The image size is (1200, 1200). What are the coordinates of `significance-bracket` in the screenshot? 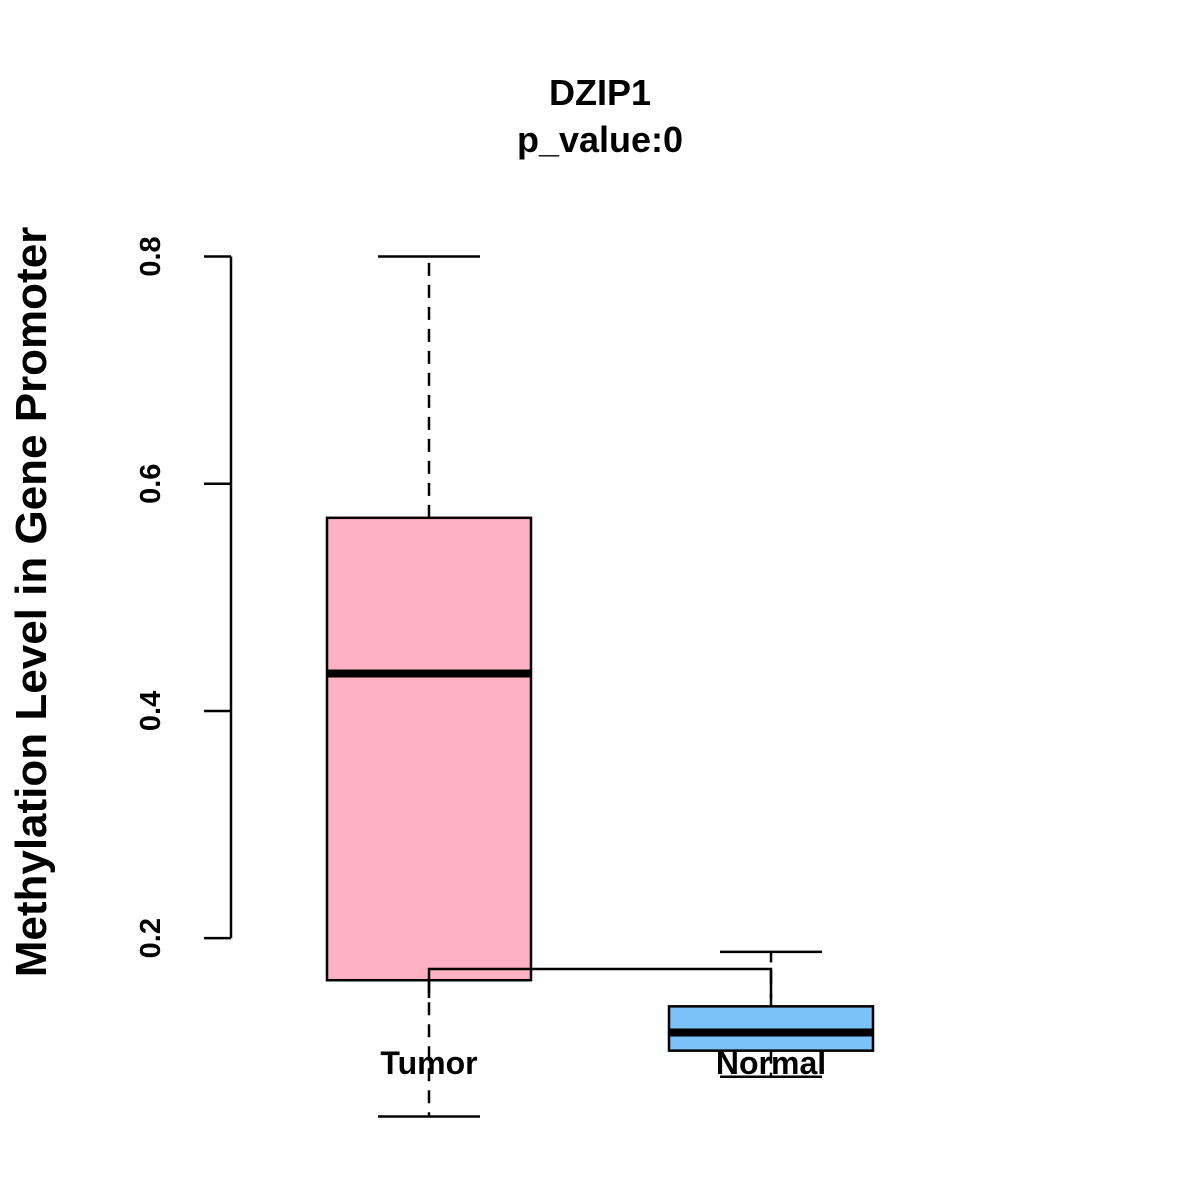 It's located at (600, 982).